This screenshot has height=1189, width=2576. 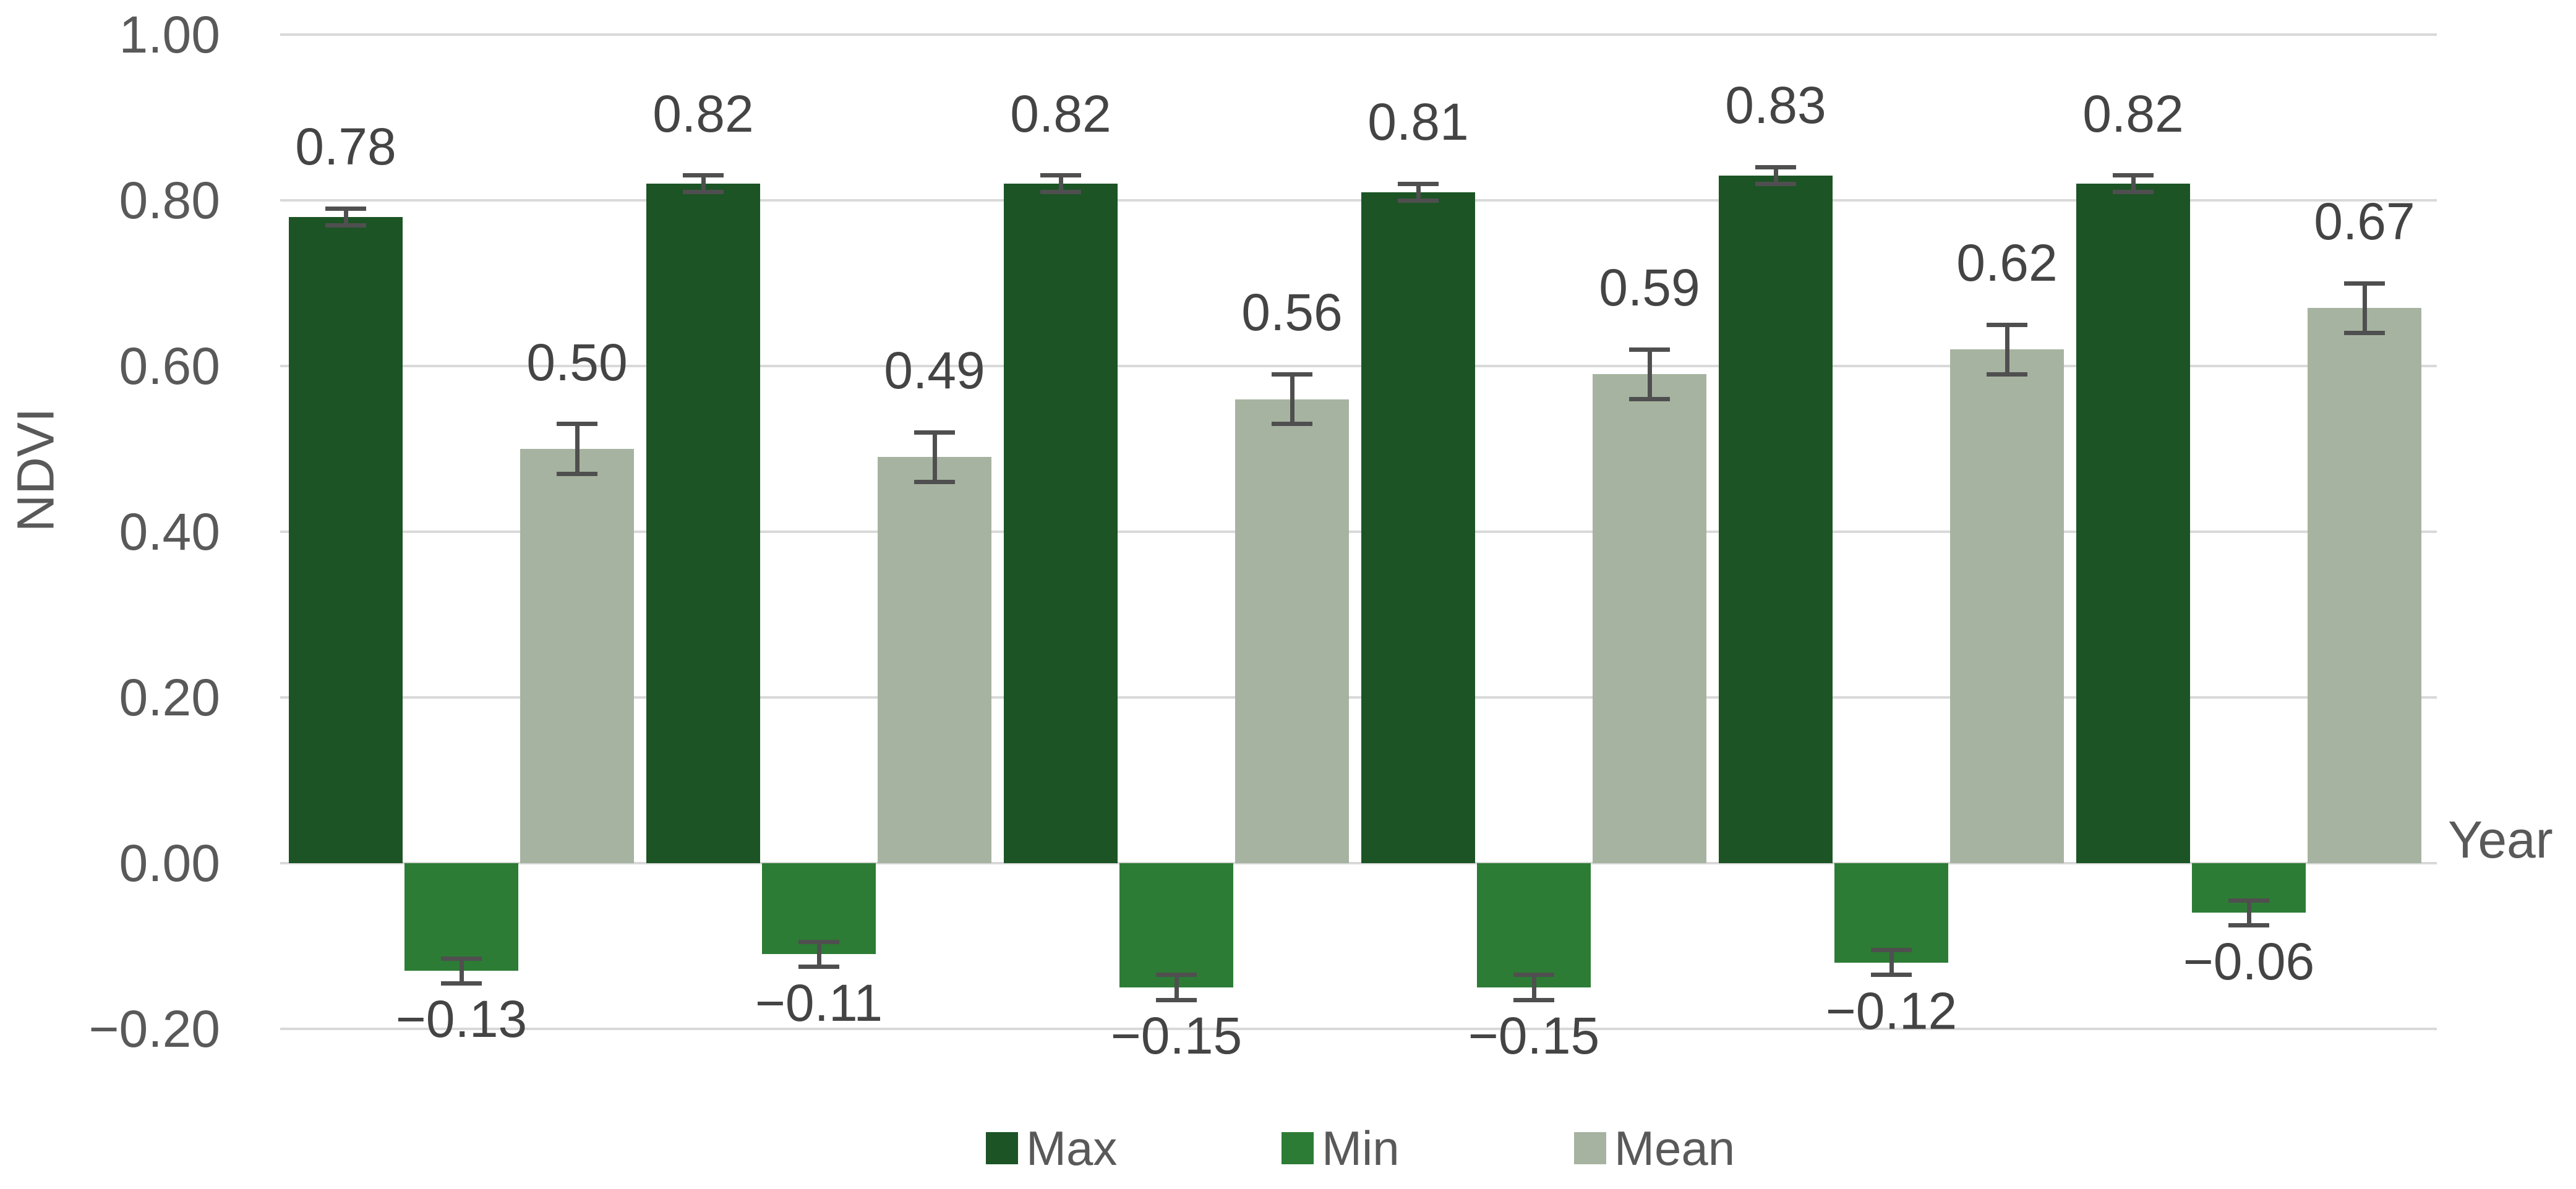 What do you see at coordinates (1298, 1148) in the screenshot?
I see `legend-swatch-min` at bounding box center [1298, 1148].